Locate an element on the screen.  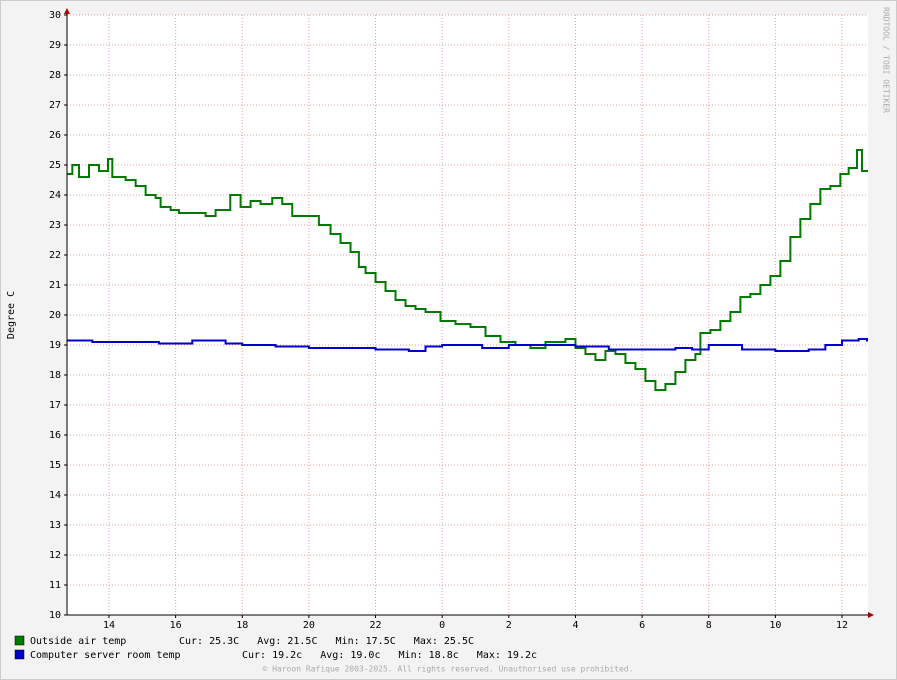
y-tick-label: 17 is located at coordinates (55, 405).